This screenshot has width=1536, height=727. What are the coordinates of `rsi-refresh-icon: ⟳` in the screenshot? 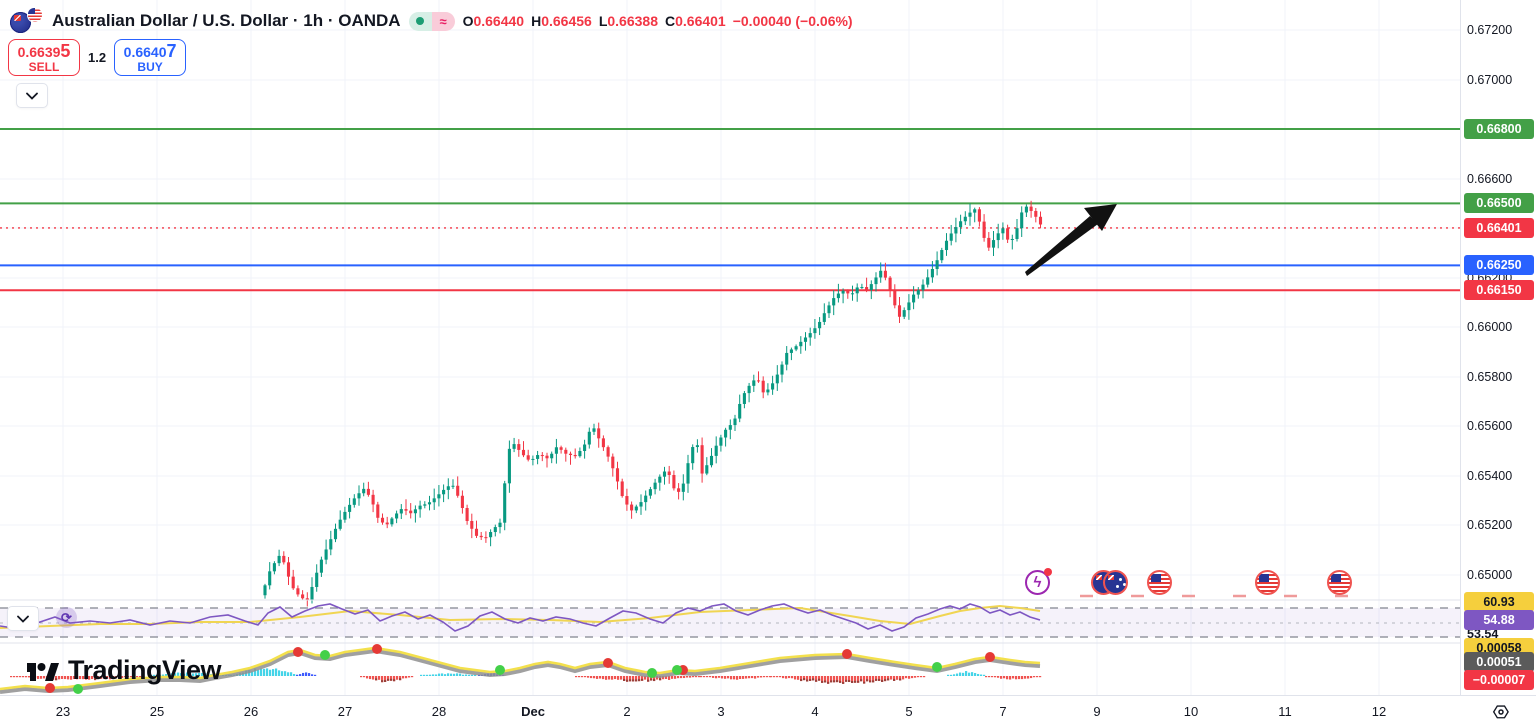 It's located at (66, 617).